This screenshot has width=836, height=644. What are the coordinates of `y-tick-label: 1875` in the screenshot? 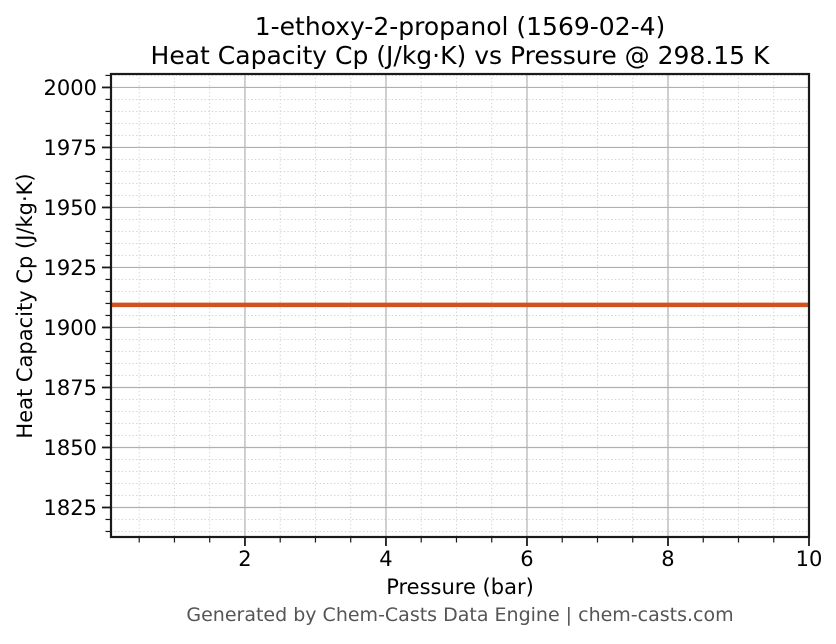 It's located at (70, 388).